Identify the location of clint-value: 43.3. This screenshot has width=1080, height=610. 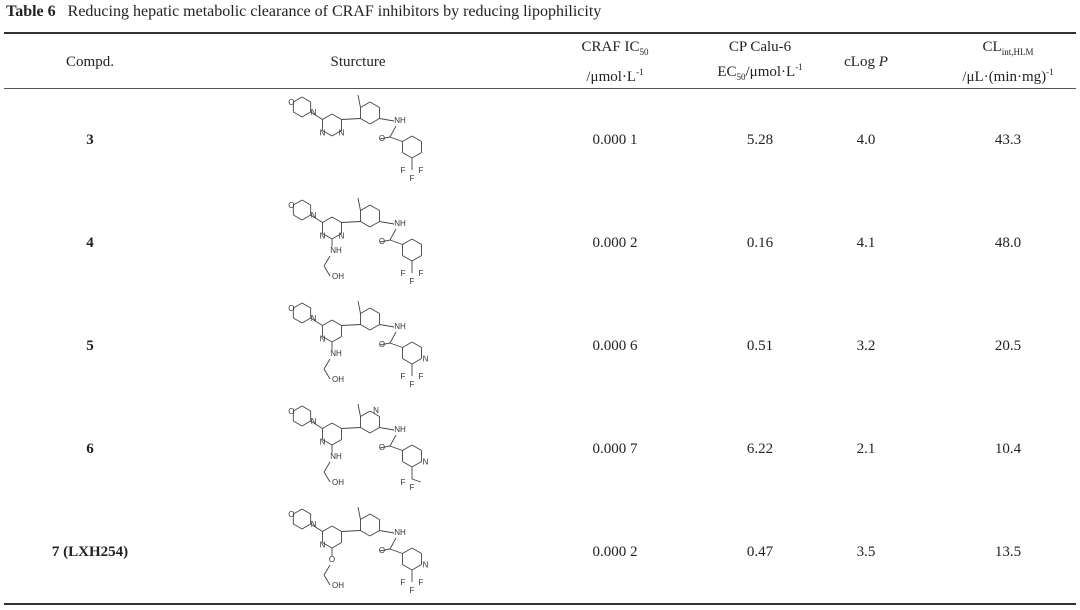
(1008, 140).